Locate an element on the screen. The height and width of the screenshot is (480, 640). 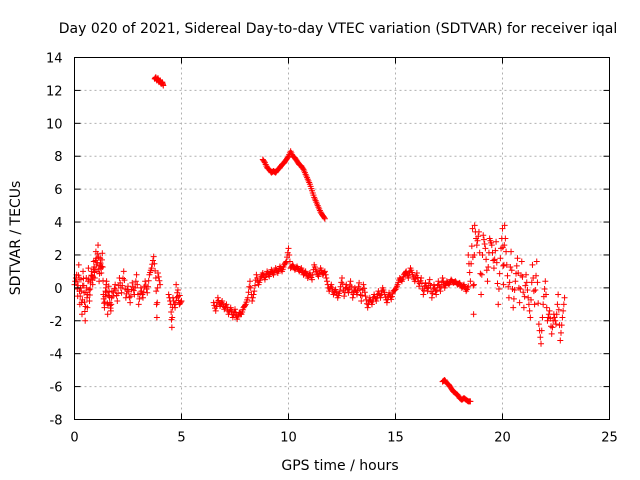
y-tick-label: -8 is located at coordinates (56, 421).